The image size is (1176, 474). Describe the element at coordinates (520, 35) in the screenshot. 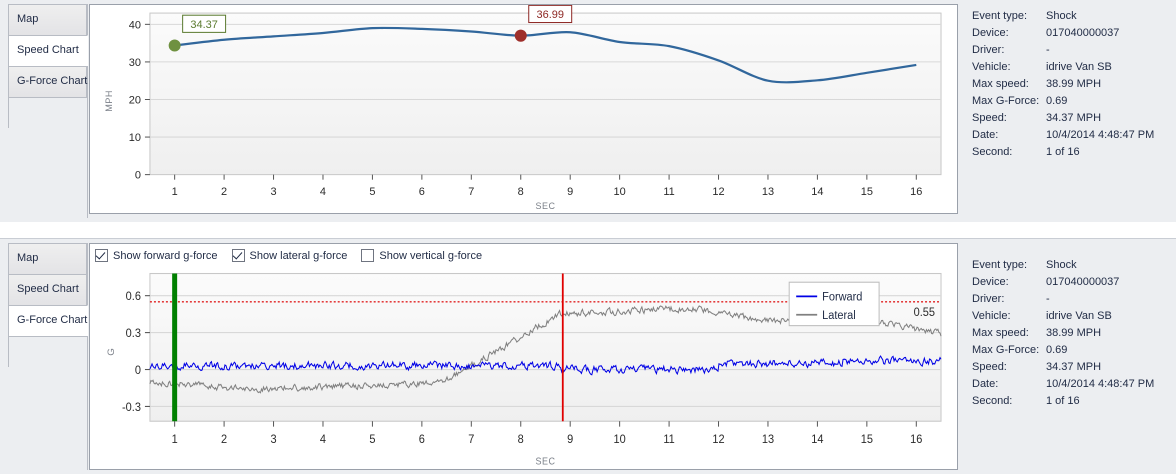

I see `current-marker` at that location.